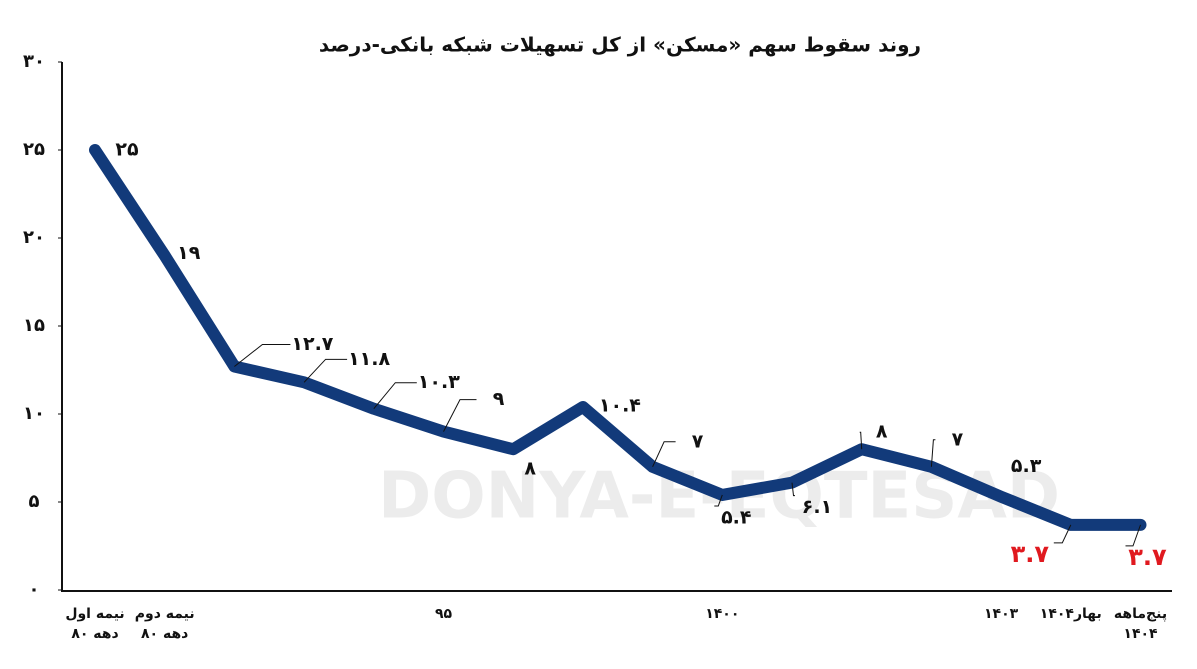 The height and width of the screenshot is (669, 1197). I want to click on x-tick-label: نیمه دوم دهه ۸۰, so click(164, 624).